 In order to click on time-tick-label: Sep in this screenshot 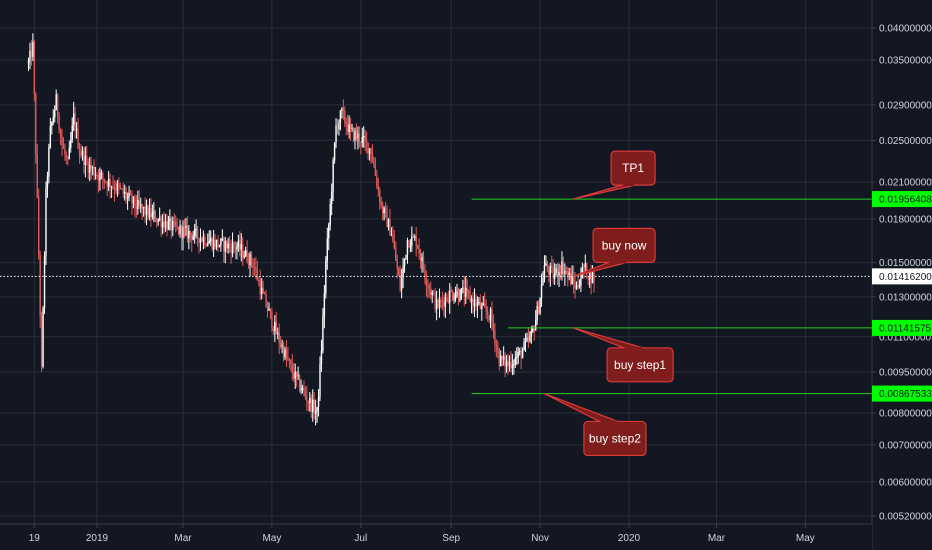, I will do `click(451, 538)`.